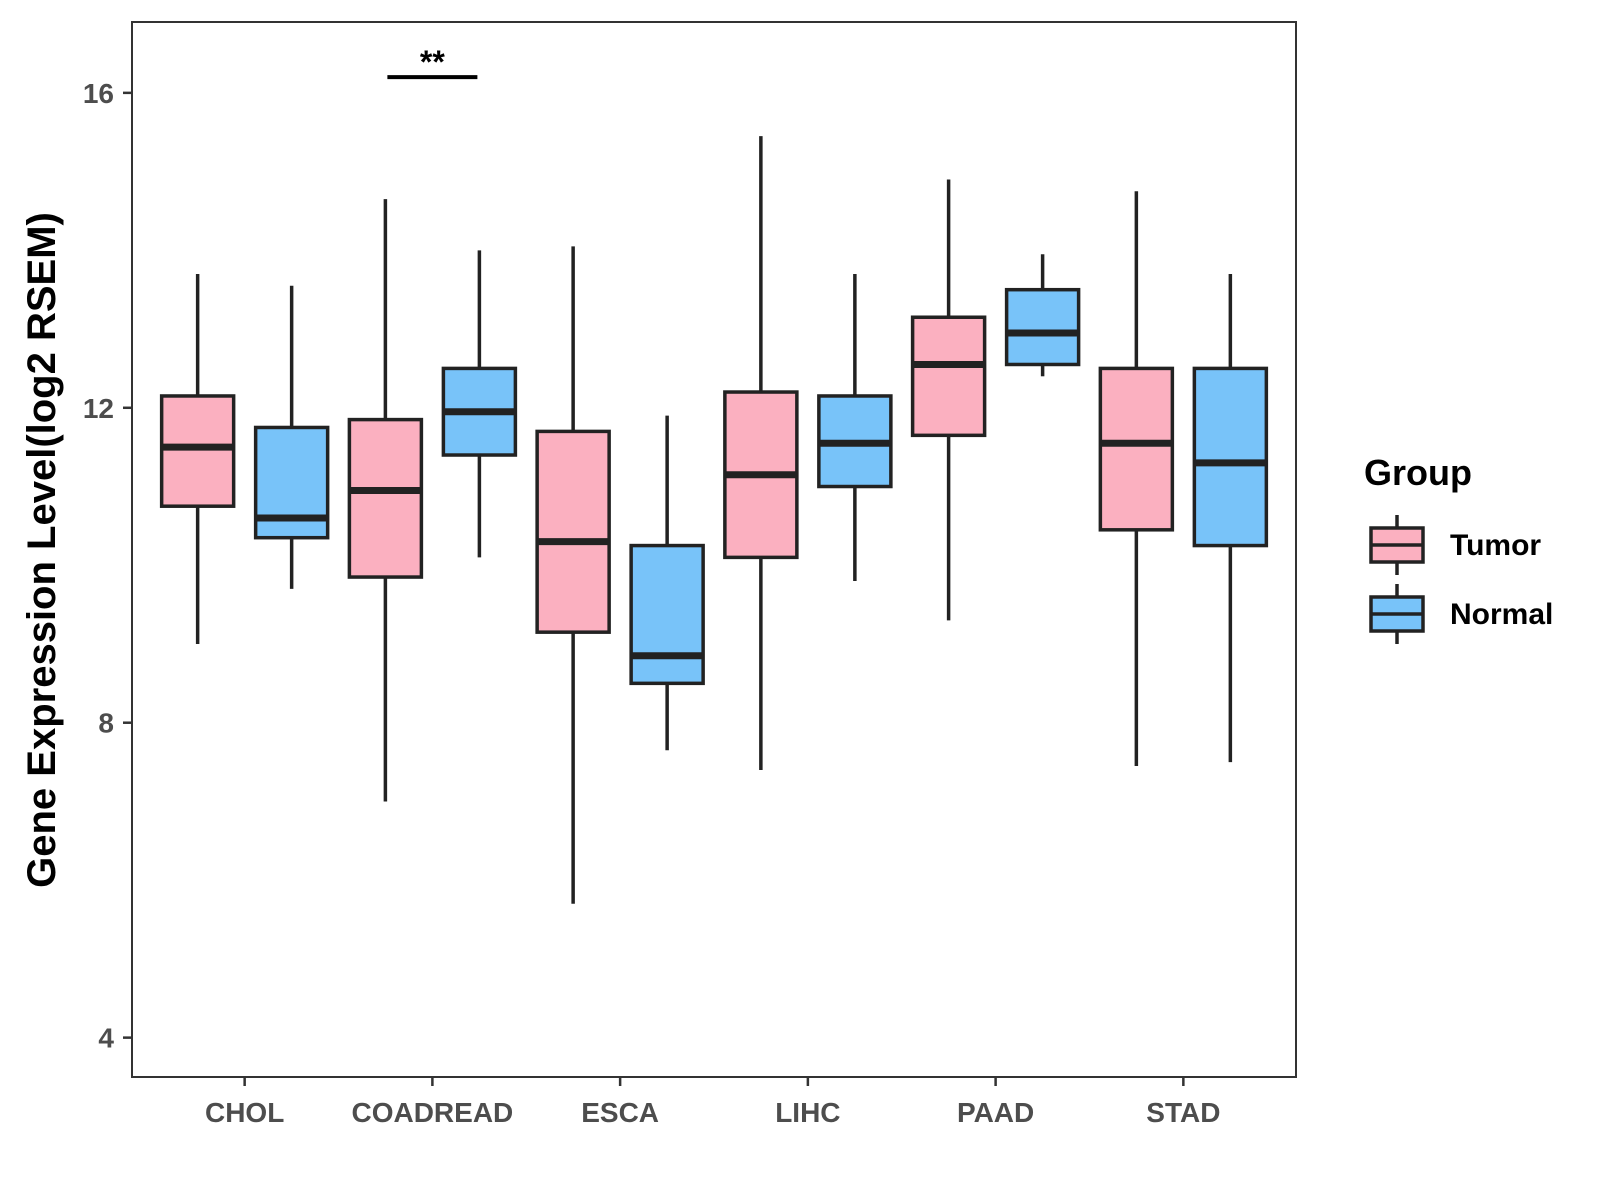 This screenshot has width=1600, height=1200. What do you see at coordinates (432, 62) in the screenshot?
I see `significance-label: **` at bounding box center [432, 62].